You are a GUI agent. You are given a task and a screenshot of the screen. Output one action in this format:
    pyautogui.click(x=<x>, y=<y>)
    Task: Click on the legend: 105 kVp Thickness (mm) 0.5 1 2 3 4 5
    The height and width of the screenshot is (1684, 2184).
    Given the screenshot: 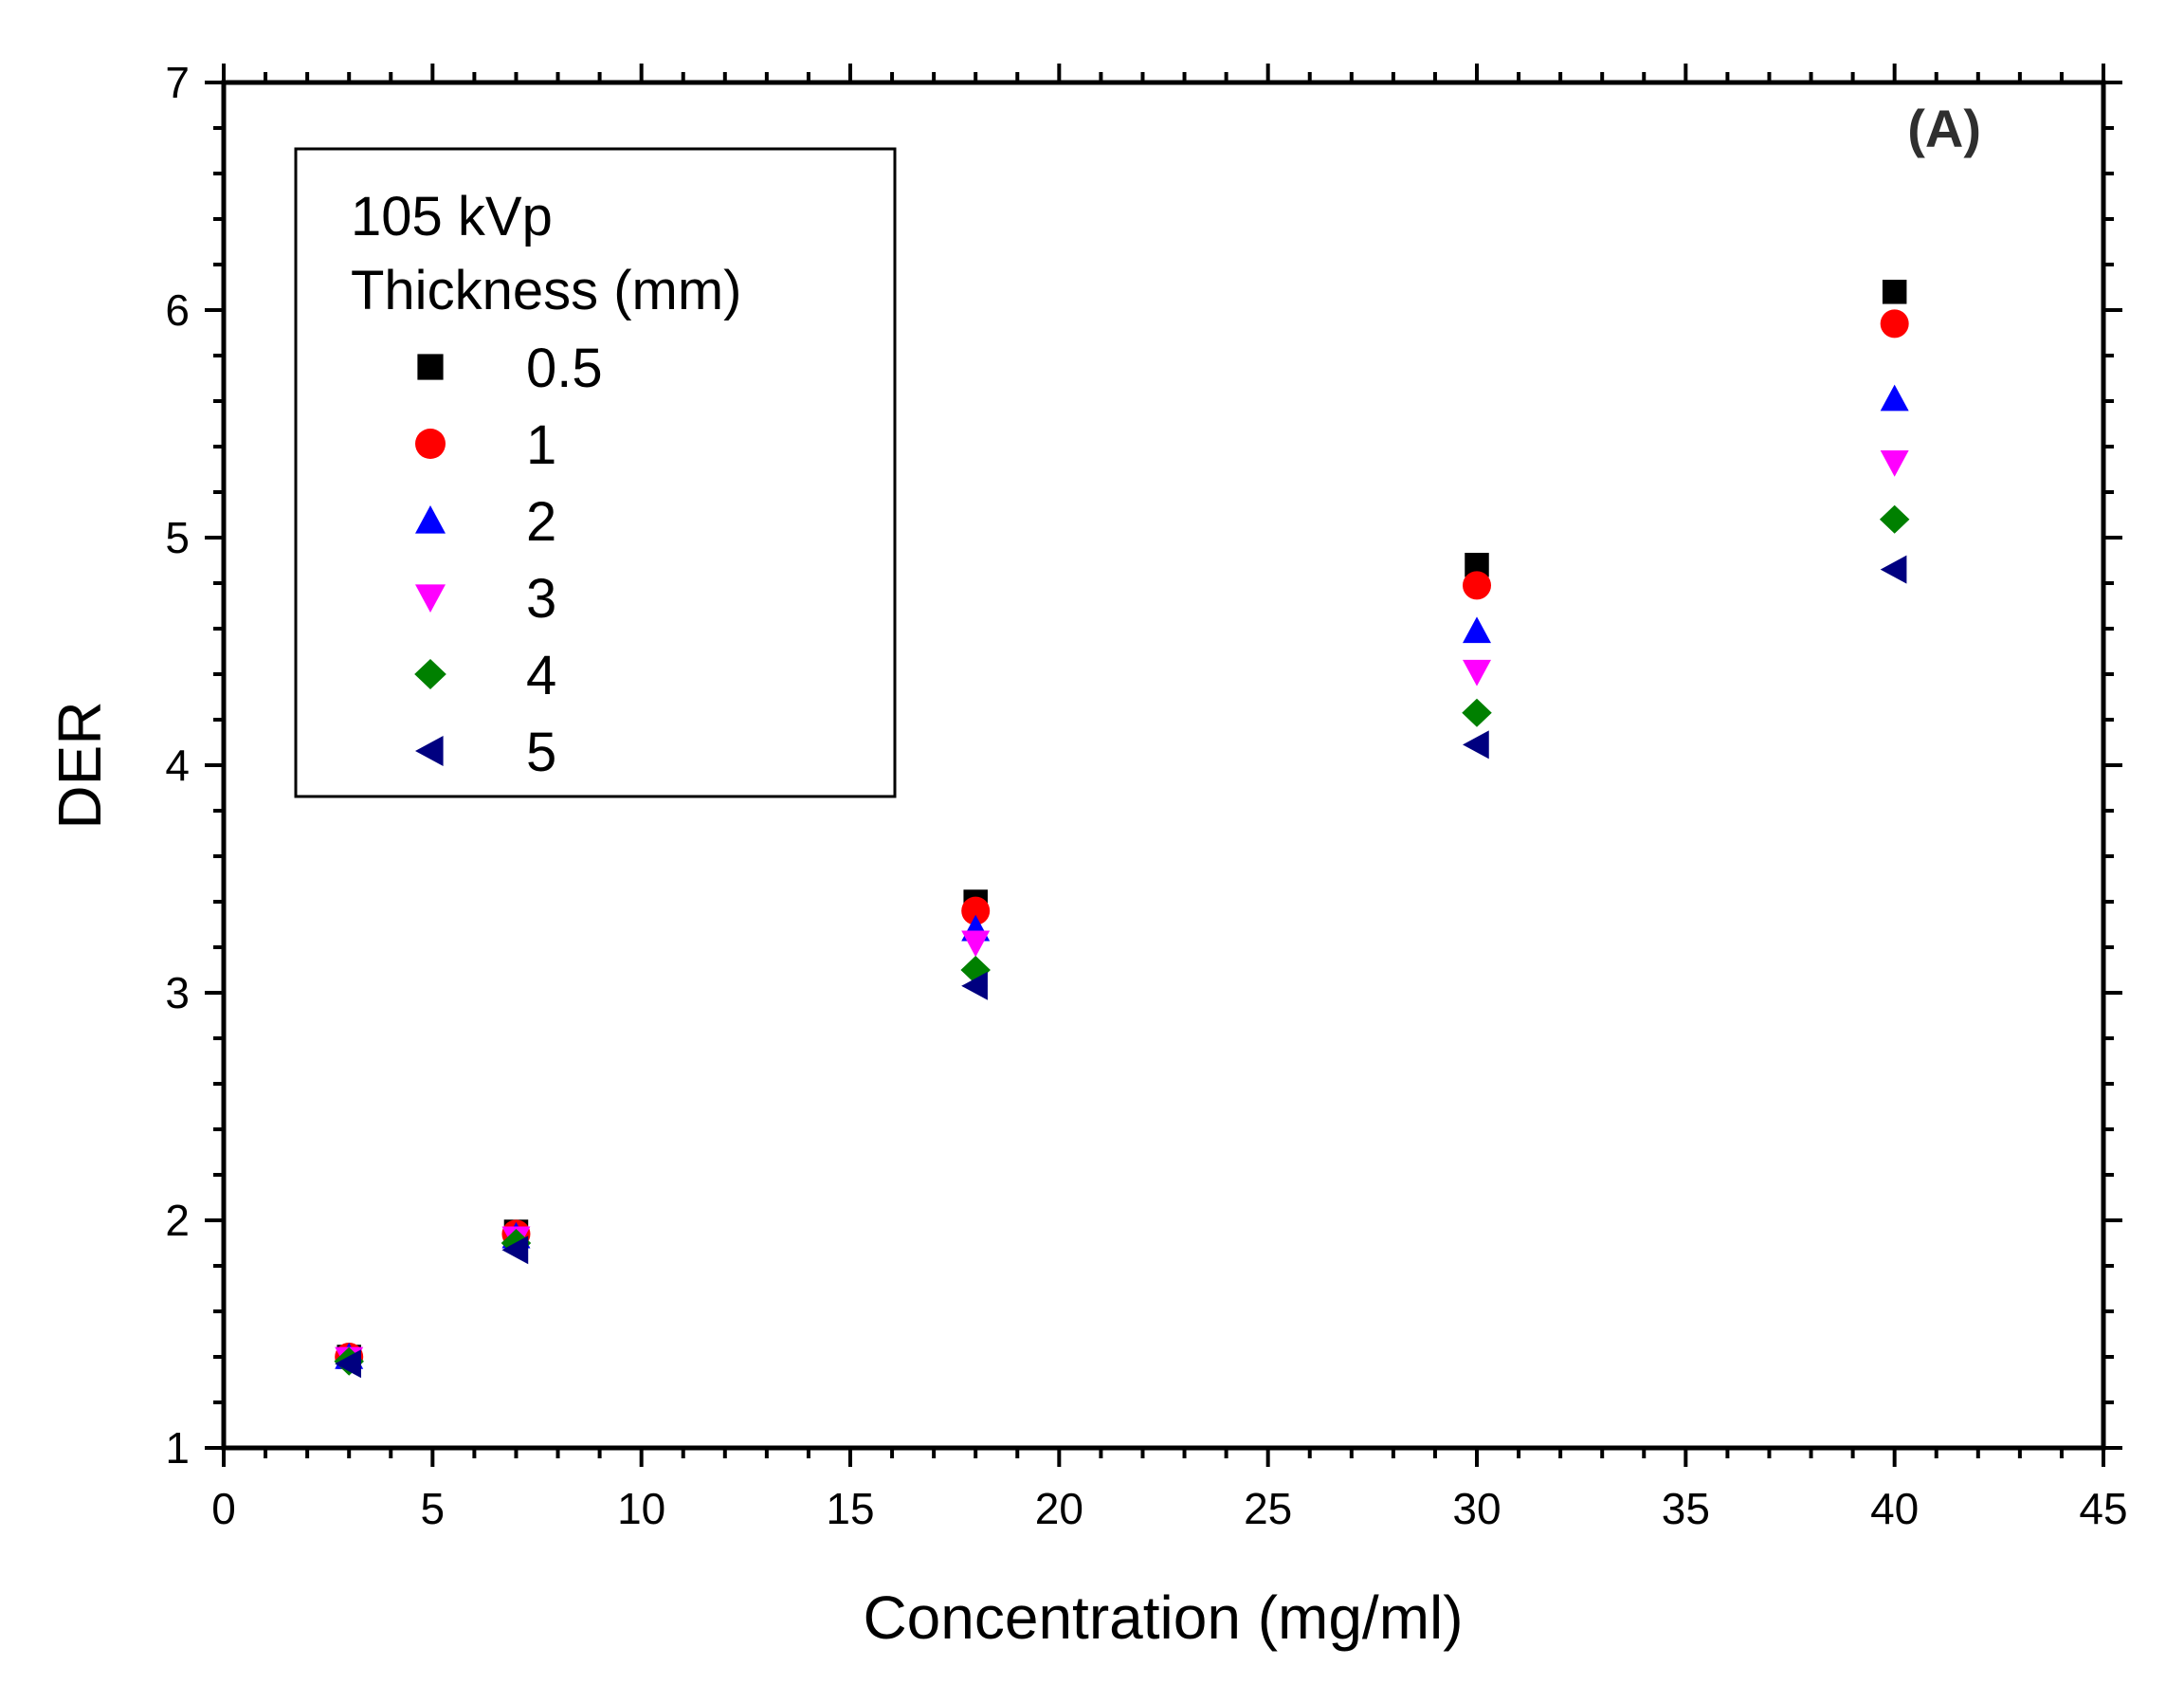 What is the action you would take?
    pyautogui.click(x=595, y=472)
    